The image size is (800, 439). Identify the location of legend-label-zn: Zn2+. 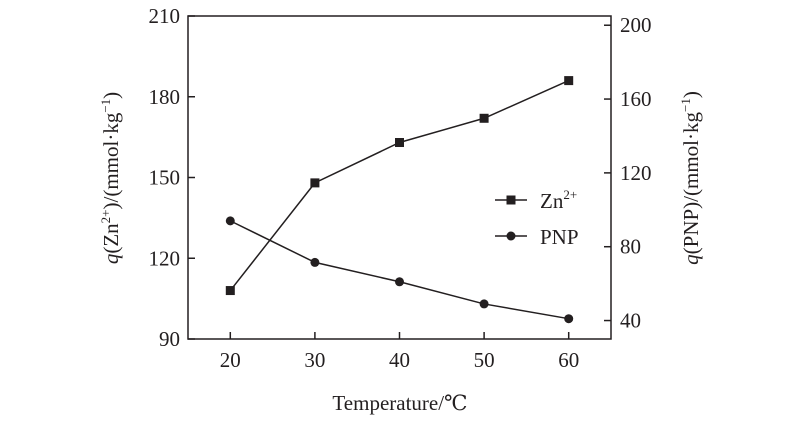
(558, 200).